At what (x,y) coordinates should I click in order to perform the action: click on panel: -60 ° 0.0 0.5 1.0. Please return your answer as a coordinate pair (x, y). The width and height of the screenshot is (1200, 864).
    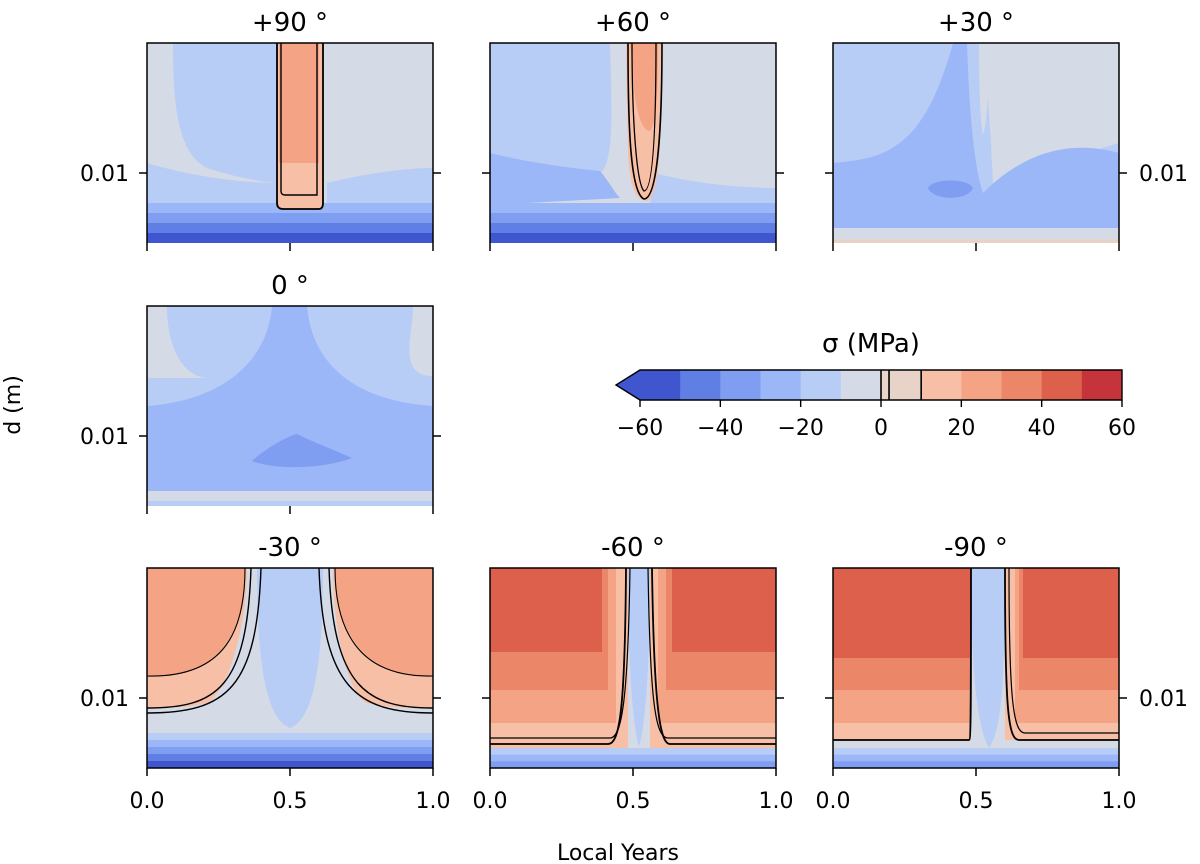
    Looking at the image, I should click on (633, 673).